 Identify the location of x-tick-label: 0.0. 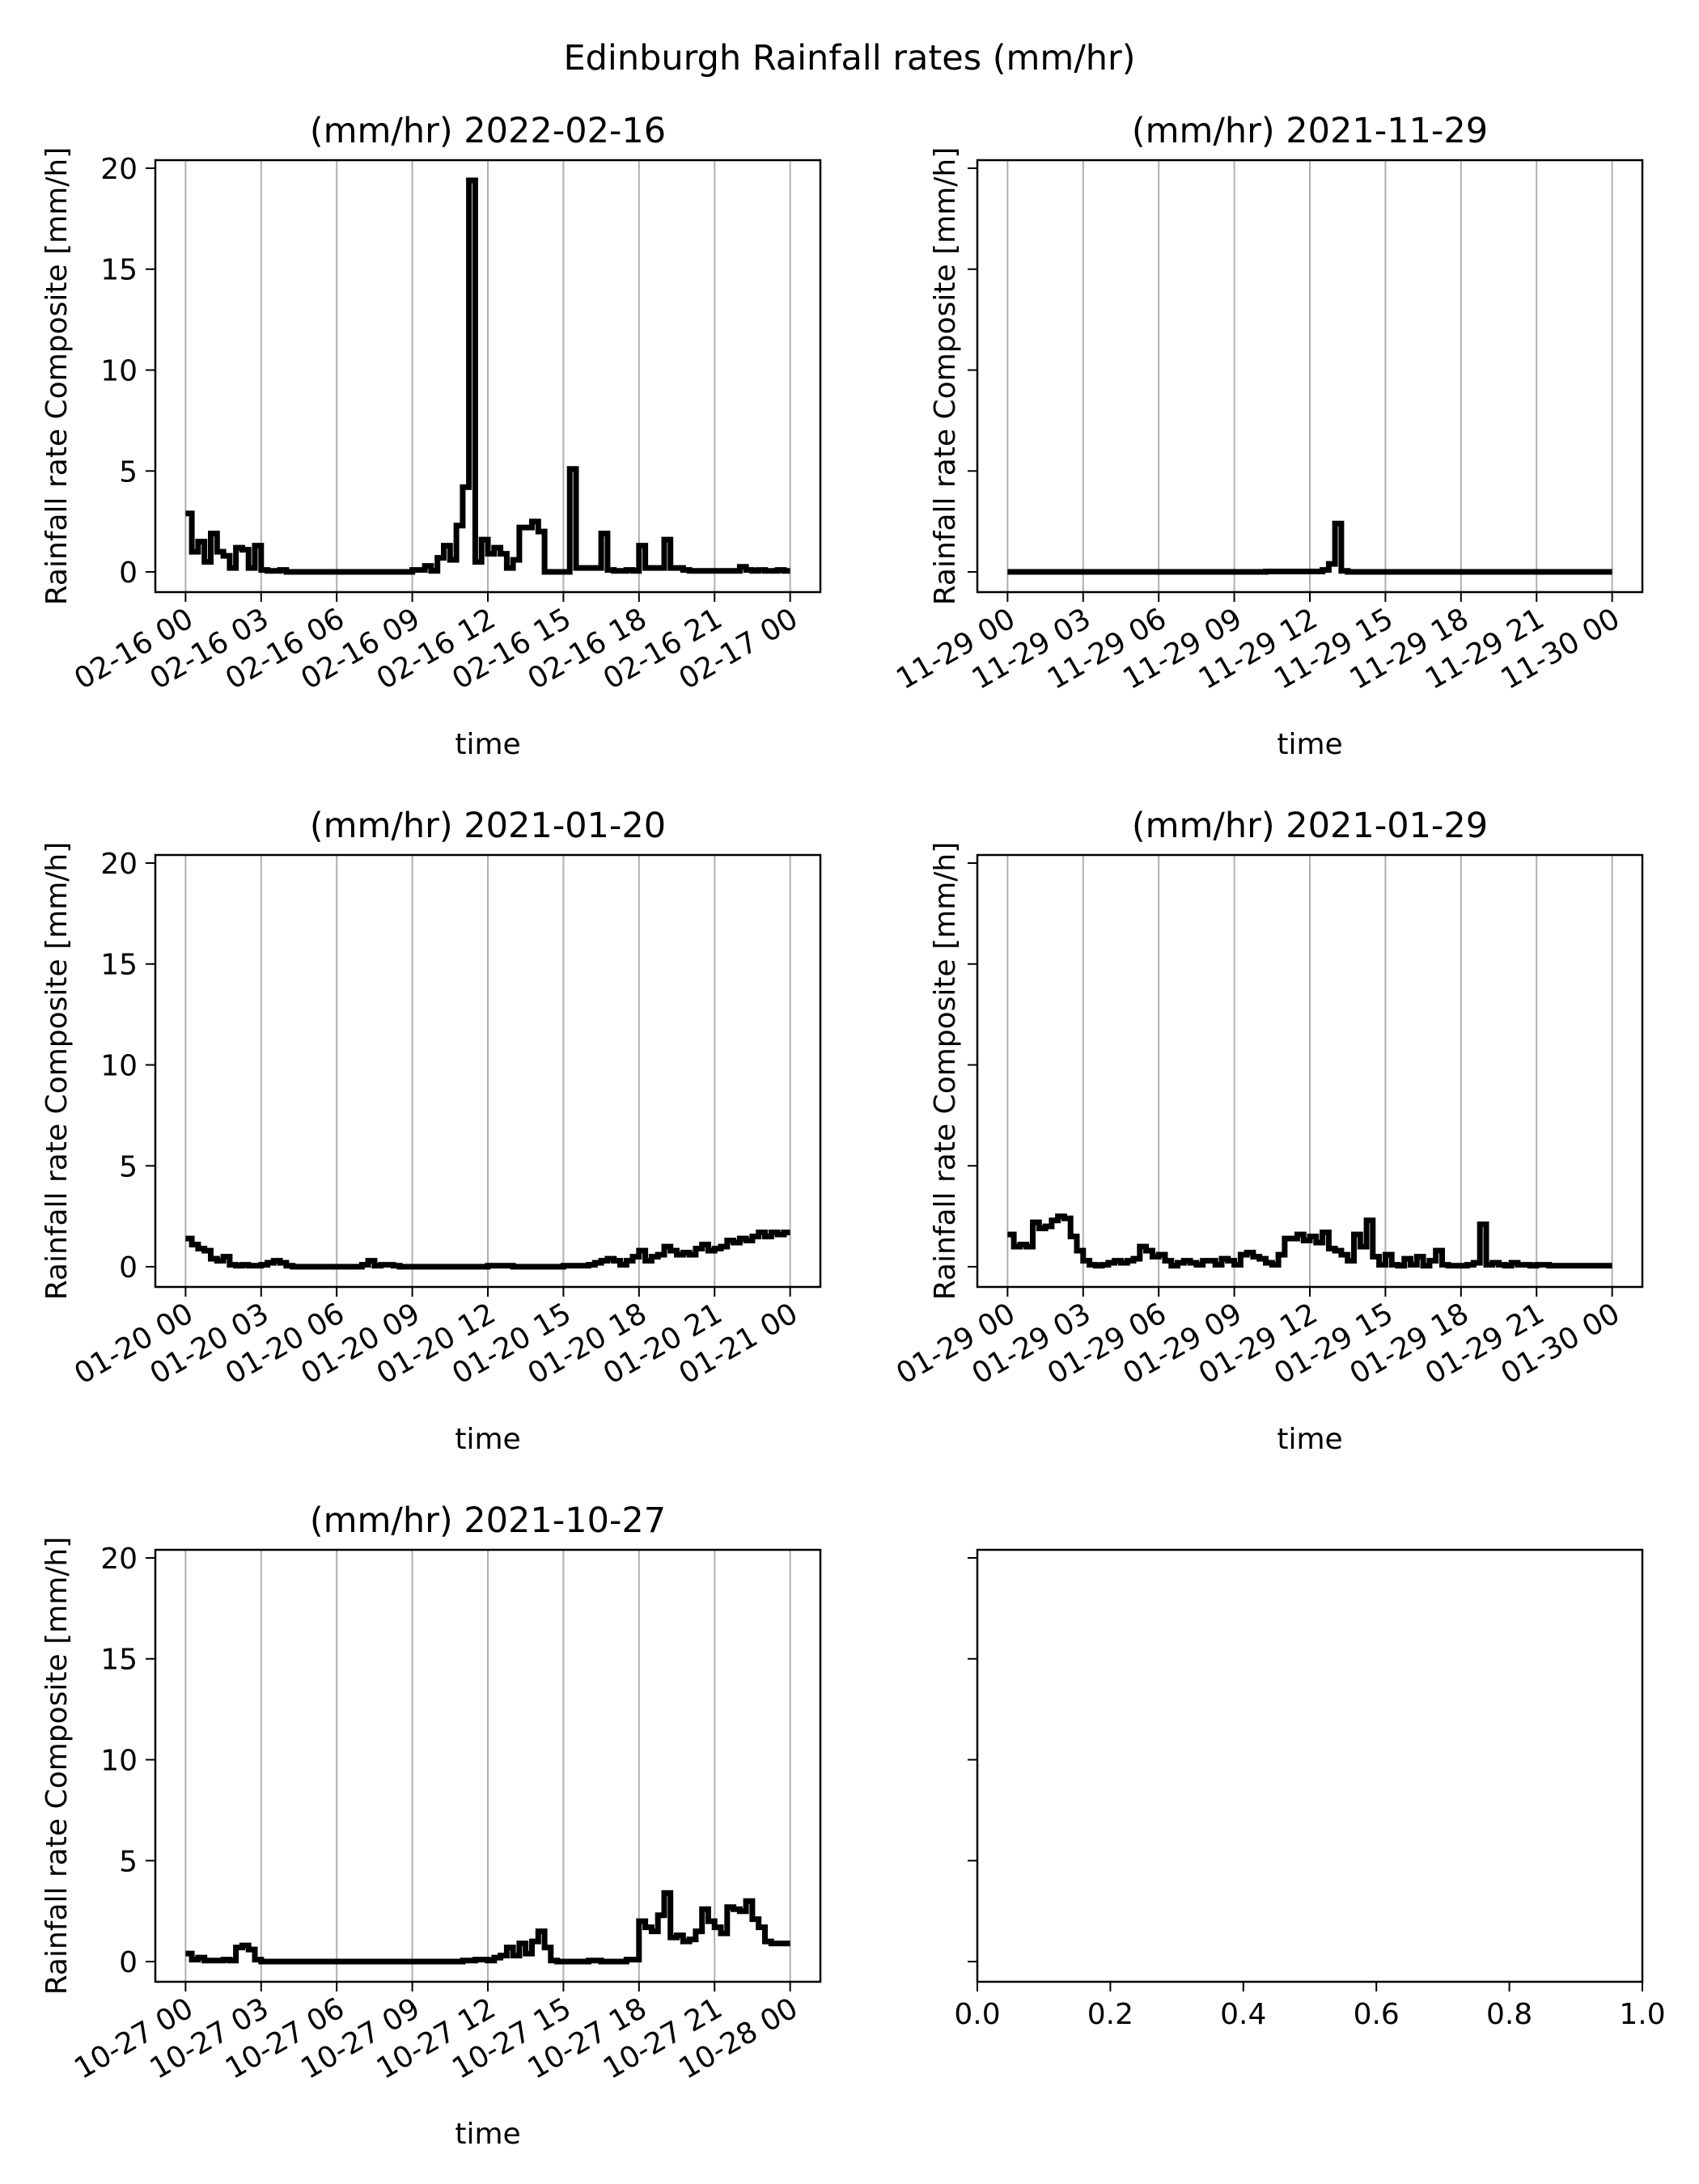
(977, 2015).